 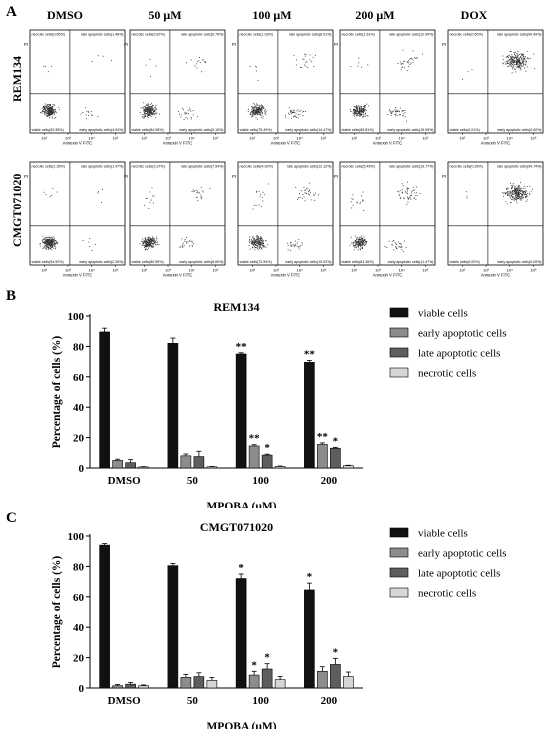 I want to click on y-tick-label: 80, so click(x=79, y=567).